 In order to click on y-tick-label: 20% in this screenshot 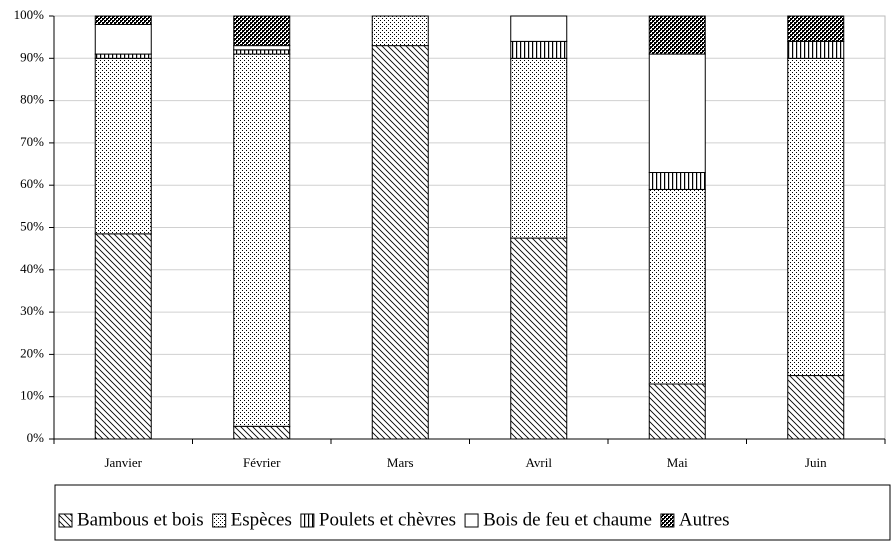, I will do `click(32, 352)`.